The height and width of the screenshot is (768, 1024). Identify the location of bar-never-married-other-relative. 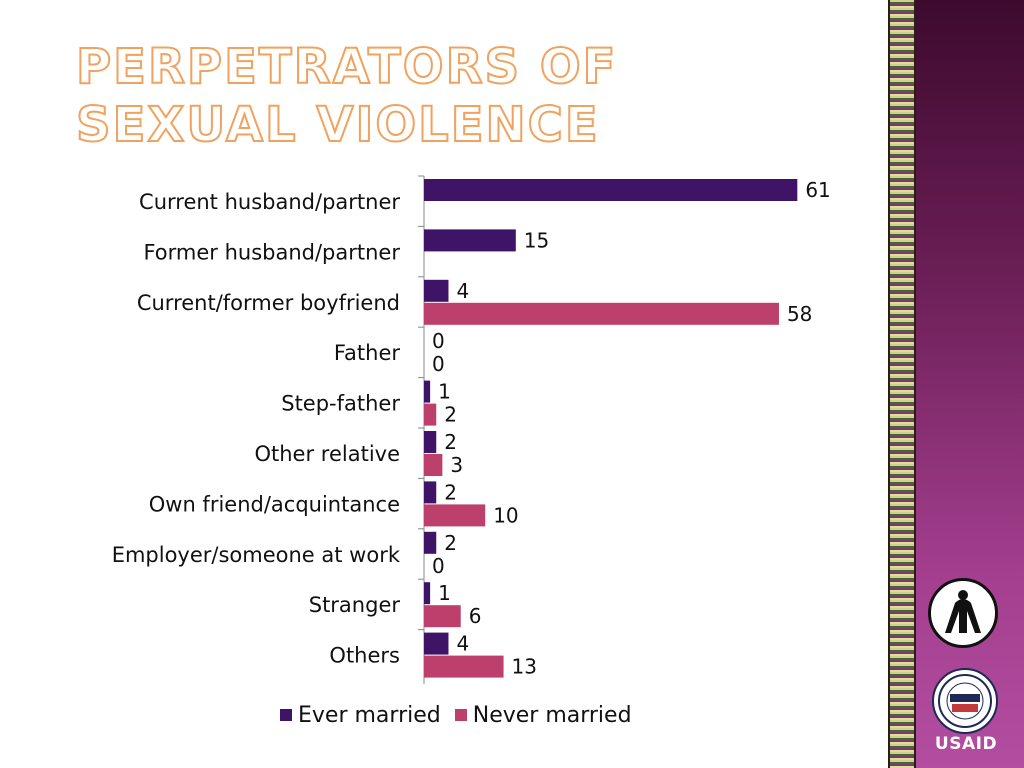
(433, 465).